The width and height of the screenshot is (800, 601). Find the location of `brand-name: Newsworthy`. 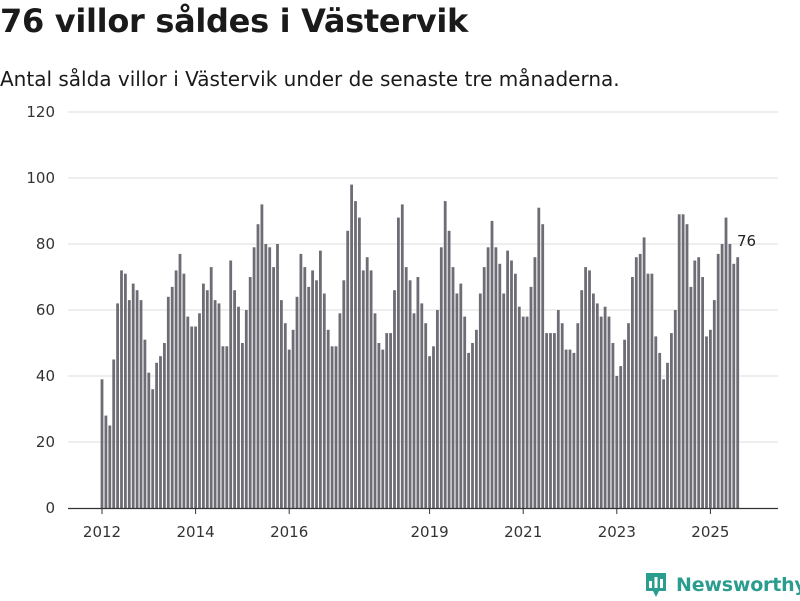

brand-name: Newsworthy is located at coordinates (738, 585).